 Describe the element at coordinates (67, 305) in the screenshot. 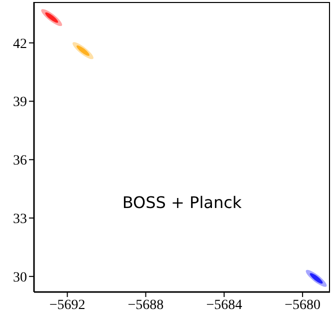

I see `x-tick-label: −5692` at that location.